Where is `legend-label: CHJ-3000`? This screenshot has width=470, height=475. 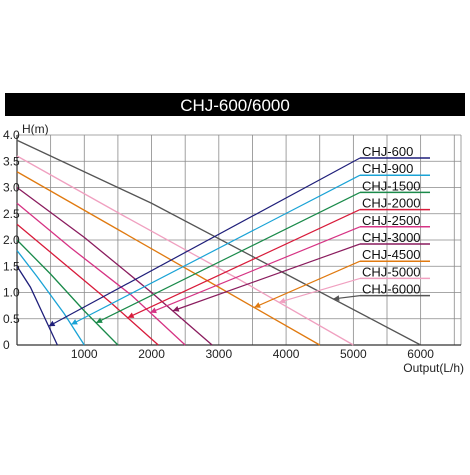 legend-label: CHJ-3000 is located at coordinates (391, 237).